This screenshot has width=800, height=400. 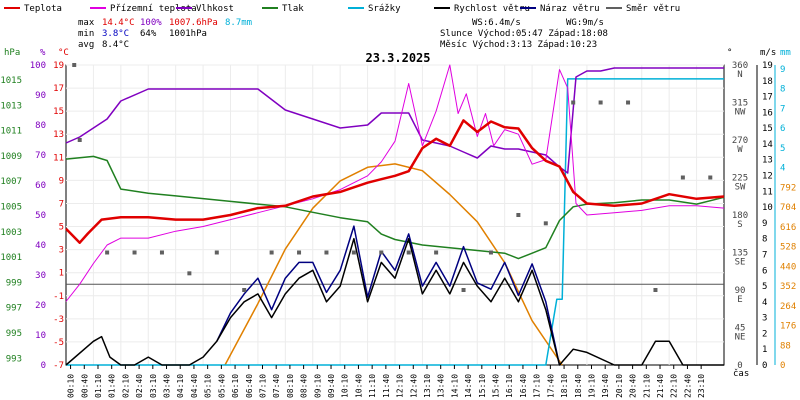 I want to click on direction-tick-label: 0, so click(x=739, y=366).